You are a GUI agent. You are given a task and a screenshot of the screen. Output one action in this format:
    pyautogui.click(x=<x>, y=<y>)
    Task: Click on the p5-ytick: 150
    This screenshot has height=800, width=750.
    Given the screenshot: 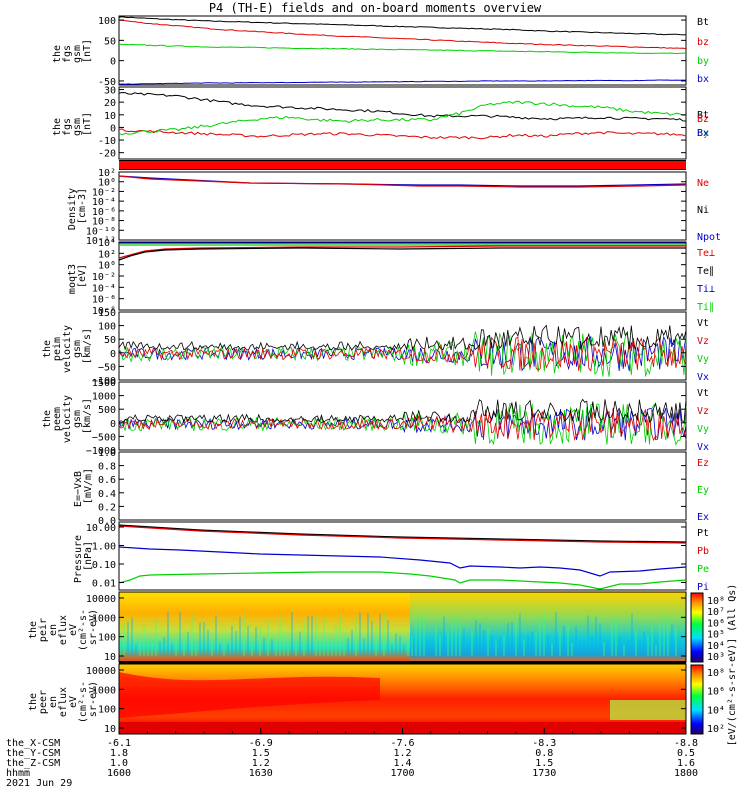 What is the action you would take?
    pyautogui.click(x=107, y=313)
    